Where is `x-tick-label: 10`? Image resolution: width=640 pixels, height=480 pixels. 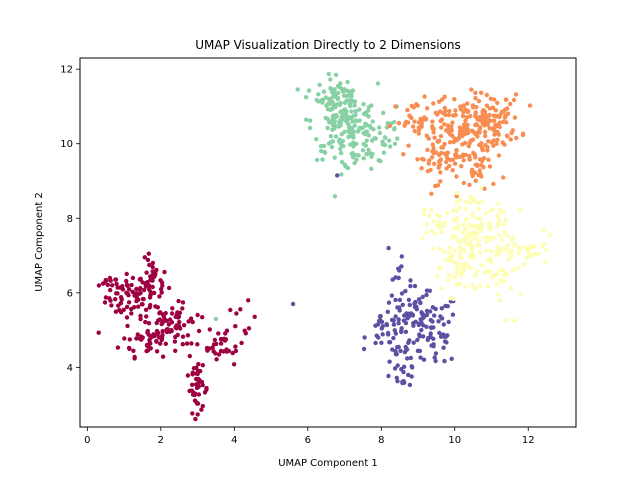
x-tick-label: 10 is located at coordinates (454, 440).